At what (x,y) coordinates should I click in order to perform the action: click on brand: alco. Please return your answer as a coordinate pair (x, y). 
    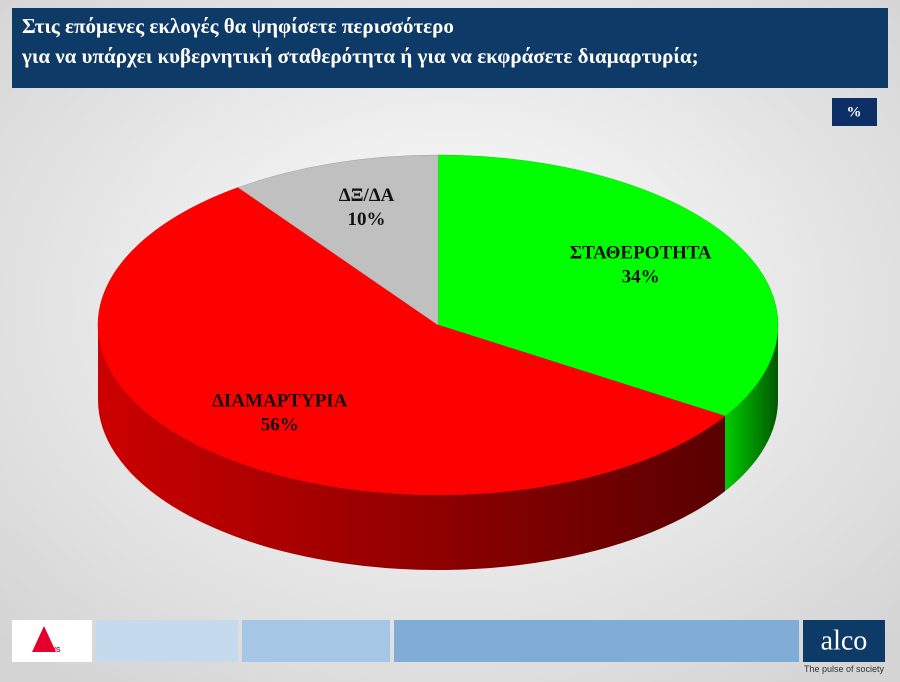
    Looking at the image, I should click on (844, 640).